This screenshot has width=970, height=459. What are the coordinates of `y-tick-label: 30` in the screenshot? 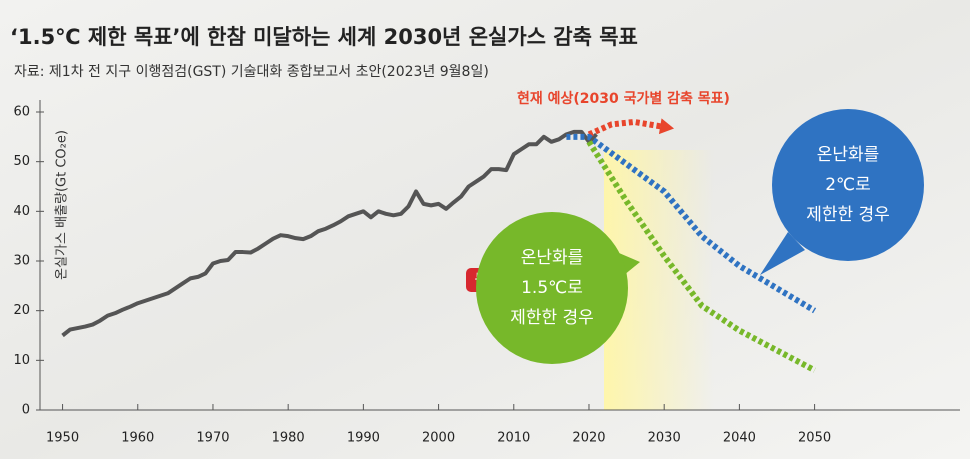 It's located at (21, 261).